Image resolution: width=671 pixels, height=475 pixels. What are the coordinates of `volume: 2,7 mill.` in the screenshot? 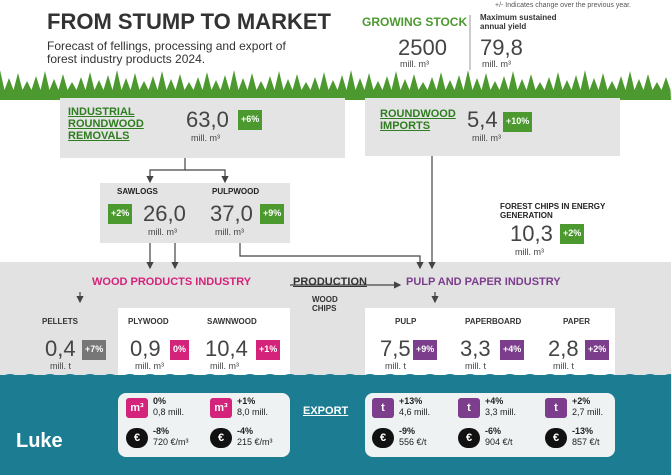 It's located at (588, 412).